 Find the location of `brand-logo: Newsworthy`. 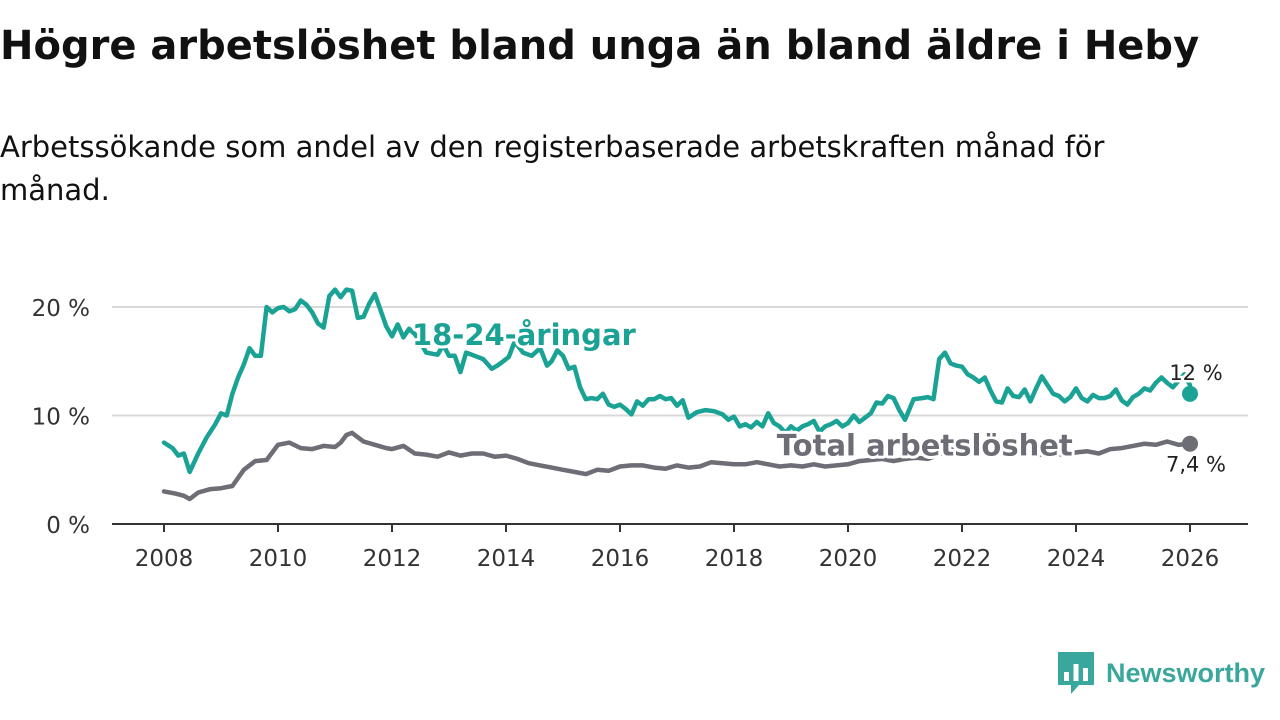

brand-logo: Newsworthy is located at coordinates (1161, 673).